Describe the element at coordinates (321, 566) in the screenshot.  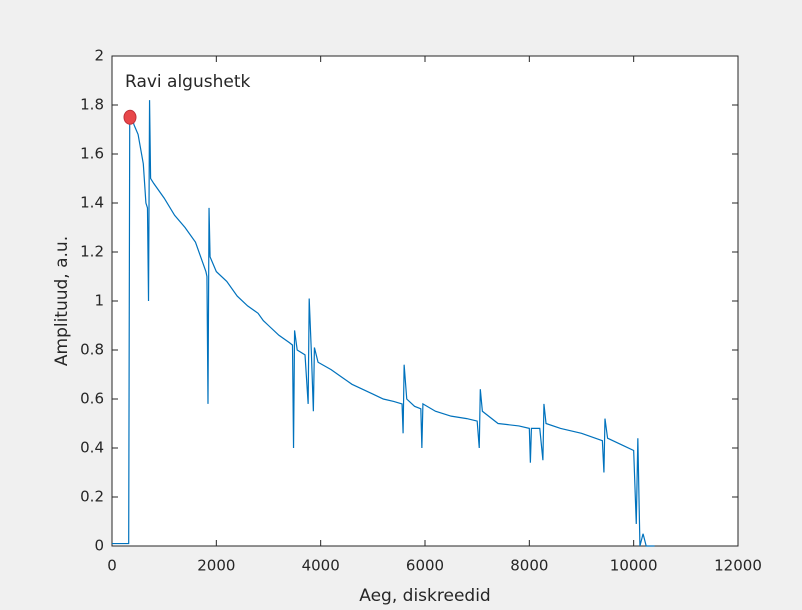
I see `x-tick-label: 4000` at that location.